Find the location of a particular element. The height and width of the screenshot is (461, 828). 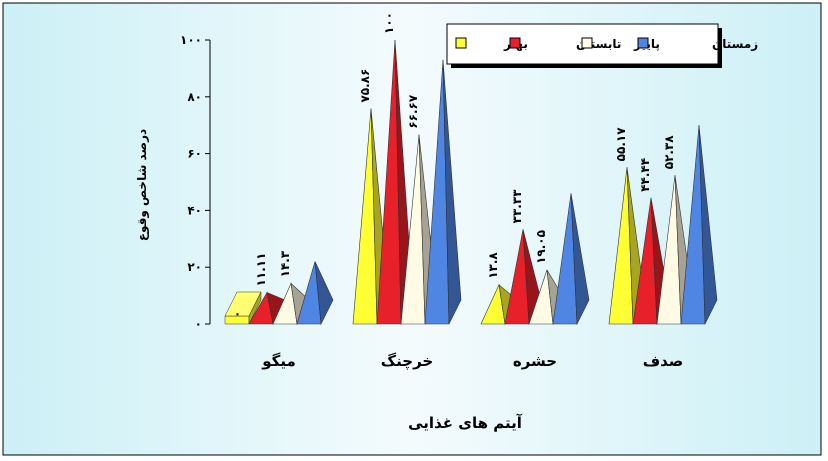

x-category-label: صدف is located at coordinates (663, 361).